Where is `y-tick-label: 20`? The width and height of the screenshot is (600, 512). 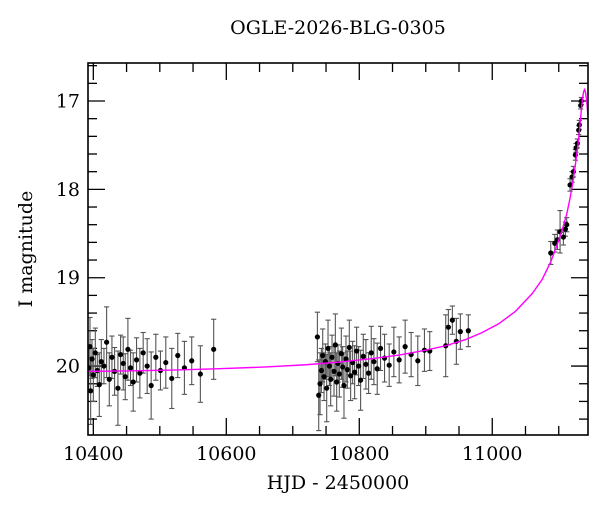 y-tick-label: 20 is located at coordinates (68, 367).